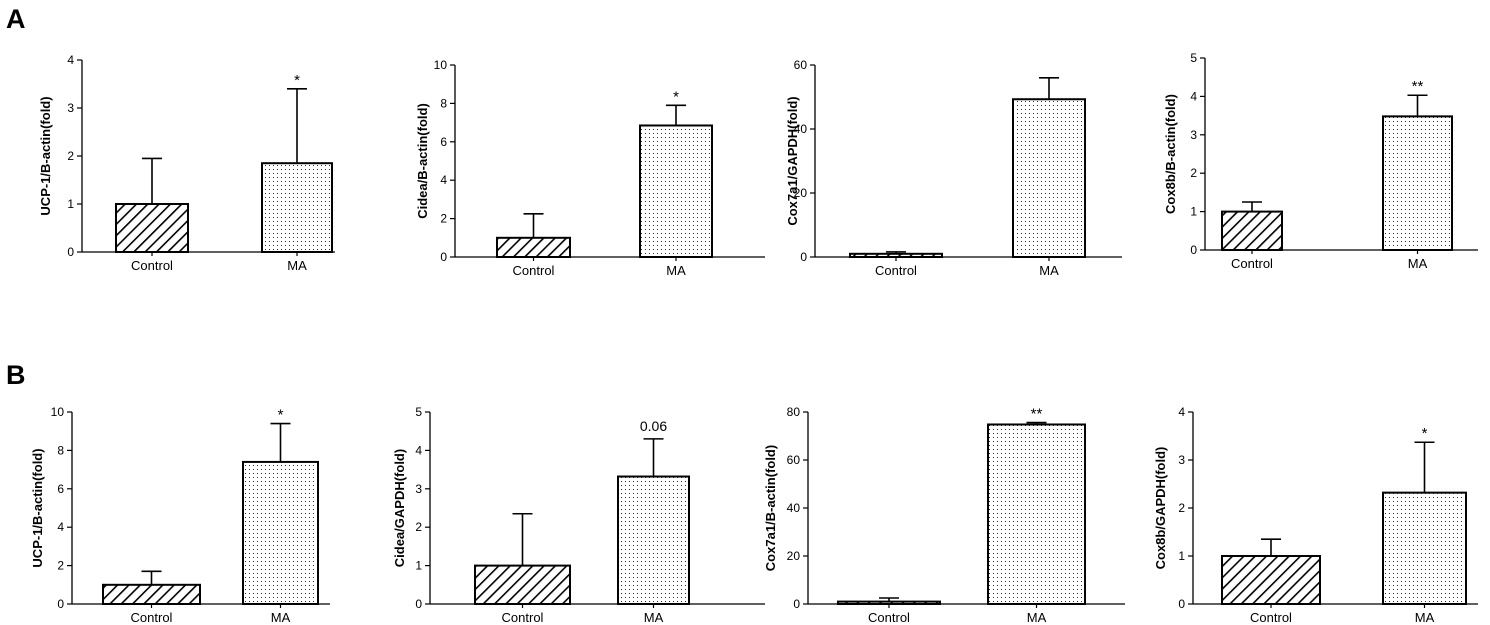 This screenshot has width=1490, height=625. Describe the element at coordinates (418, 489) in the screenshot. I see `chart-5-y-tick-label: 3` at that location.